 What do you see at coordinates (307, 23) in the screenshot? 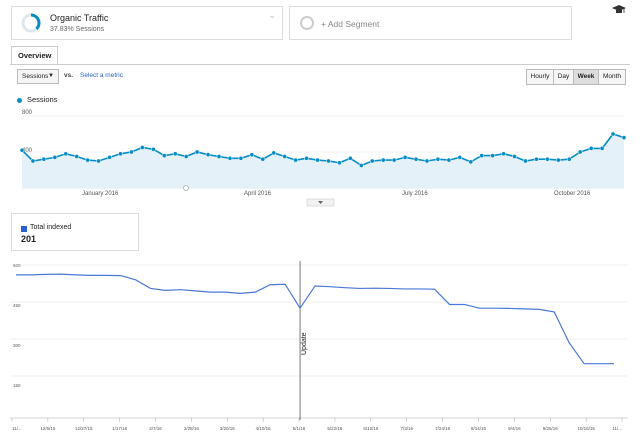
I see `add-segment-circle-icon` at bounding box center [307, 23].